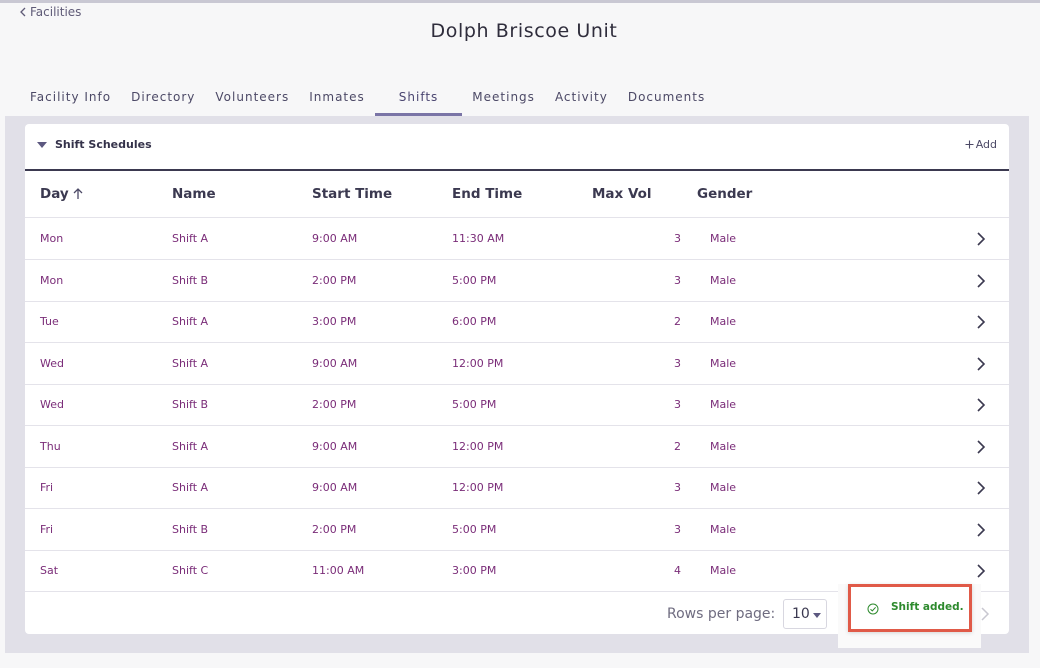 The height and width of the screenshot is (668, 1040). Describe the element at coordinates (49, 570) in the screenshot. I see `cell-day: Sat` at that location.